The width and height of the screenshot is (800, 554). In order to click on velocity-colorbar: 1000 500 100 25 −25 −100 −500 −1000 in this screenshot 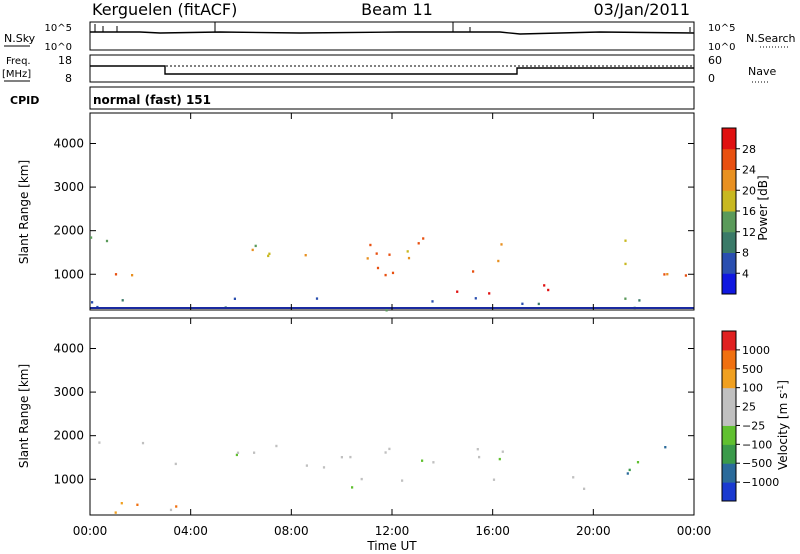, I will do `click(750, 416)`.